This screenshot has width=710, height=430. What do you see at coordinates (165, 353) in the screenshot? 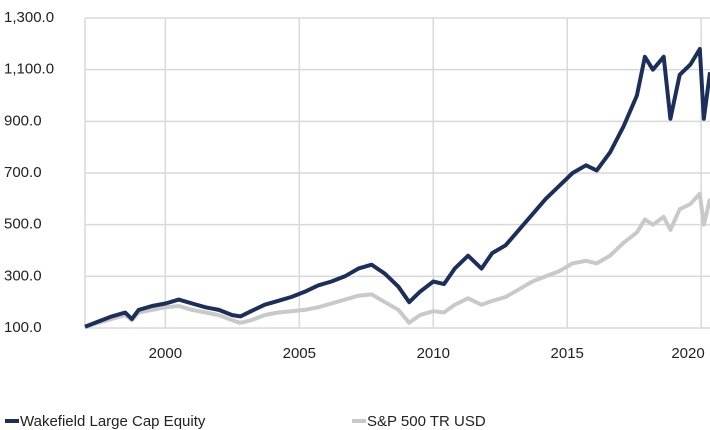
I see `x-tick-label: 2000` at bounding box center [165, 353].